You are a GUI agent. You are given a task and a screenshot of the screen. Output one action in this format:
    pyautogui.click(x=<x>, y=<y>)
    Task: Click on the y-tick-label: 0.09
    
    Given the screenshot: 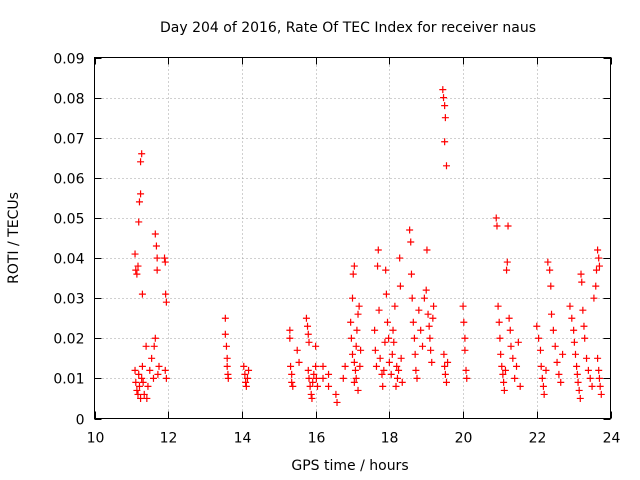 What is the action you would take?
    pyautogui.click(x=68, y=60)
    